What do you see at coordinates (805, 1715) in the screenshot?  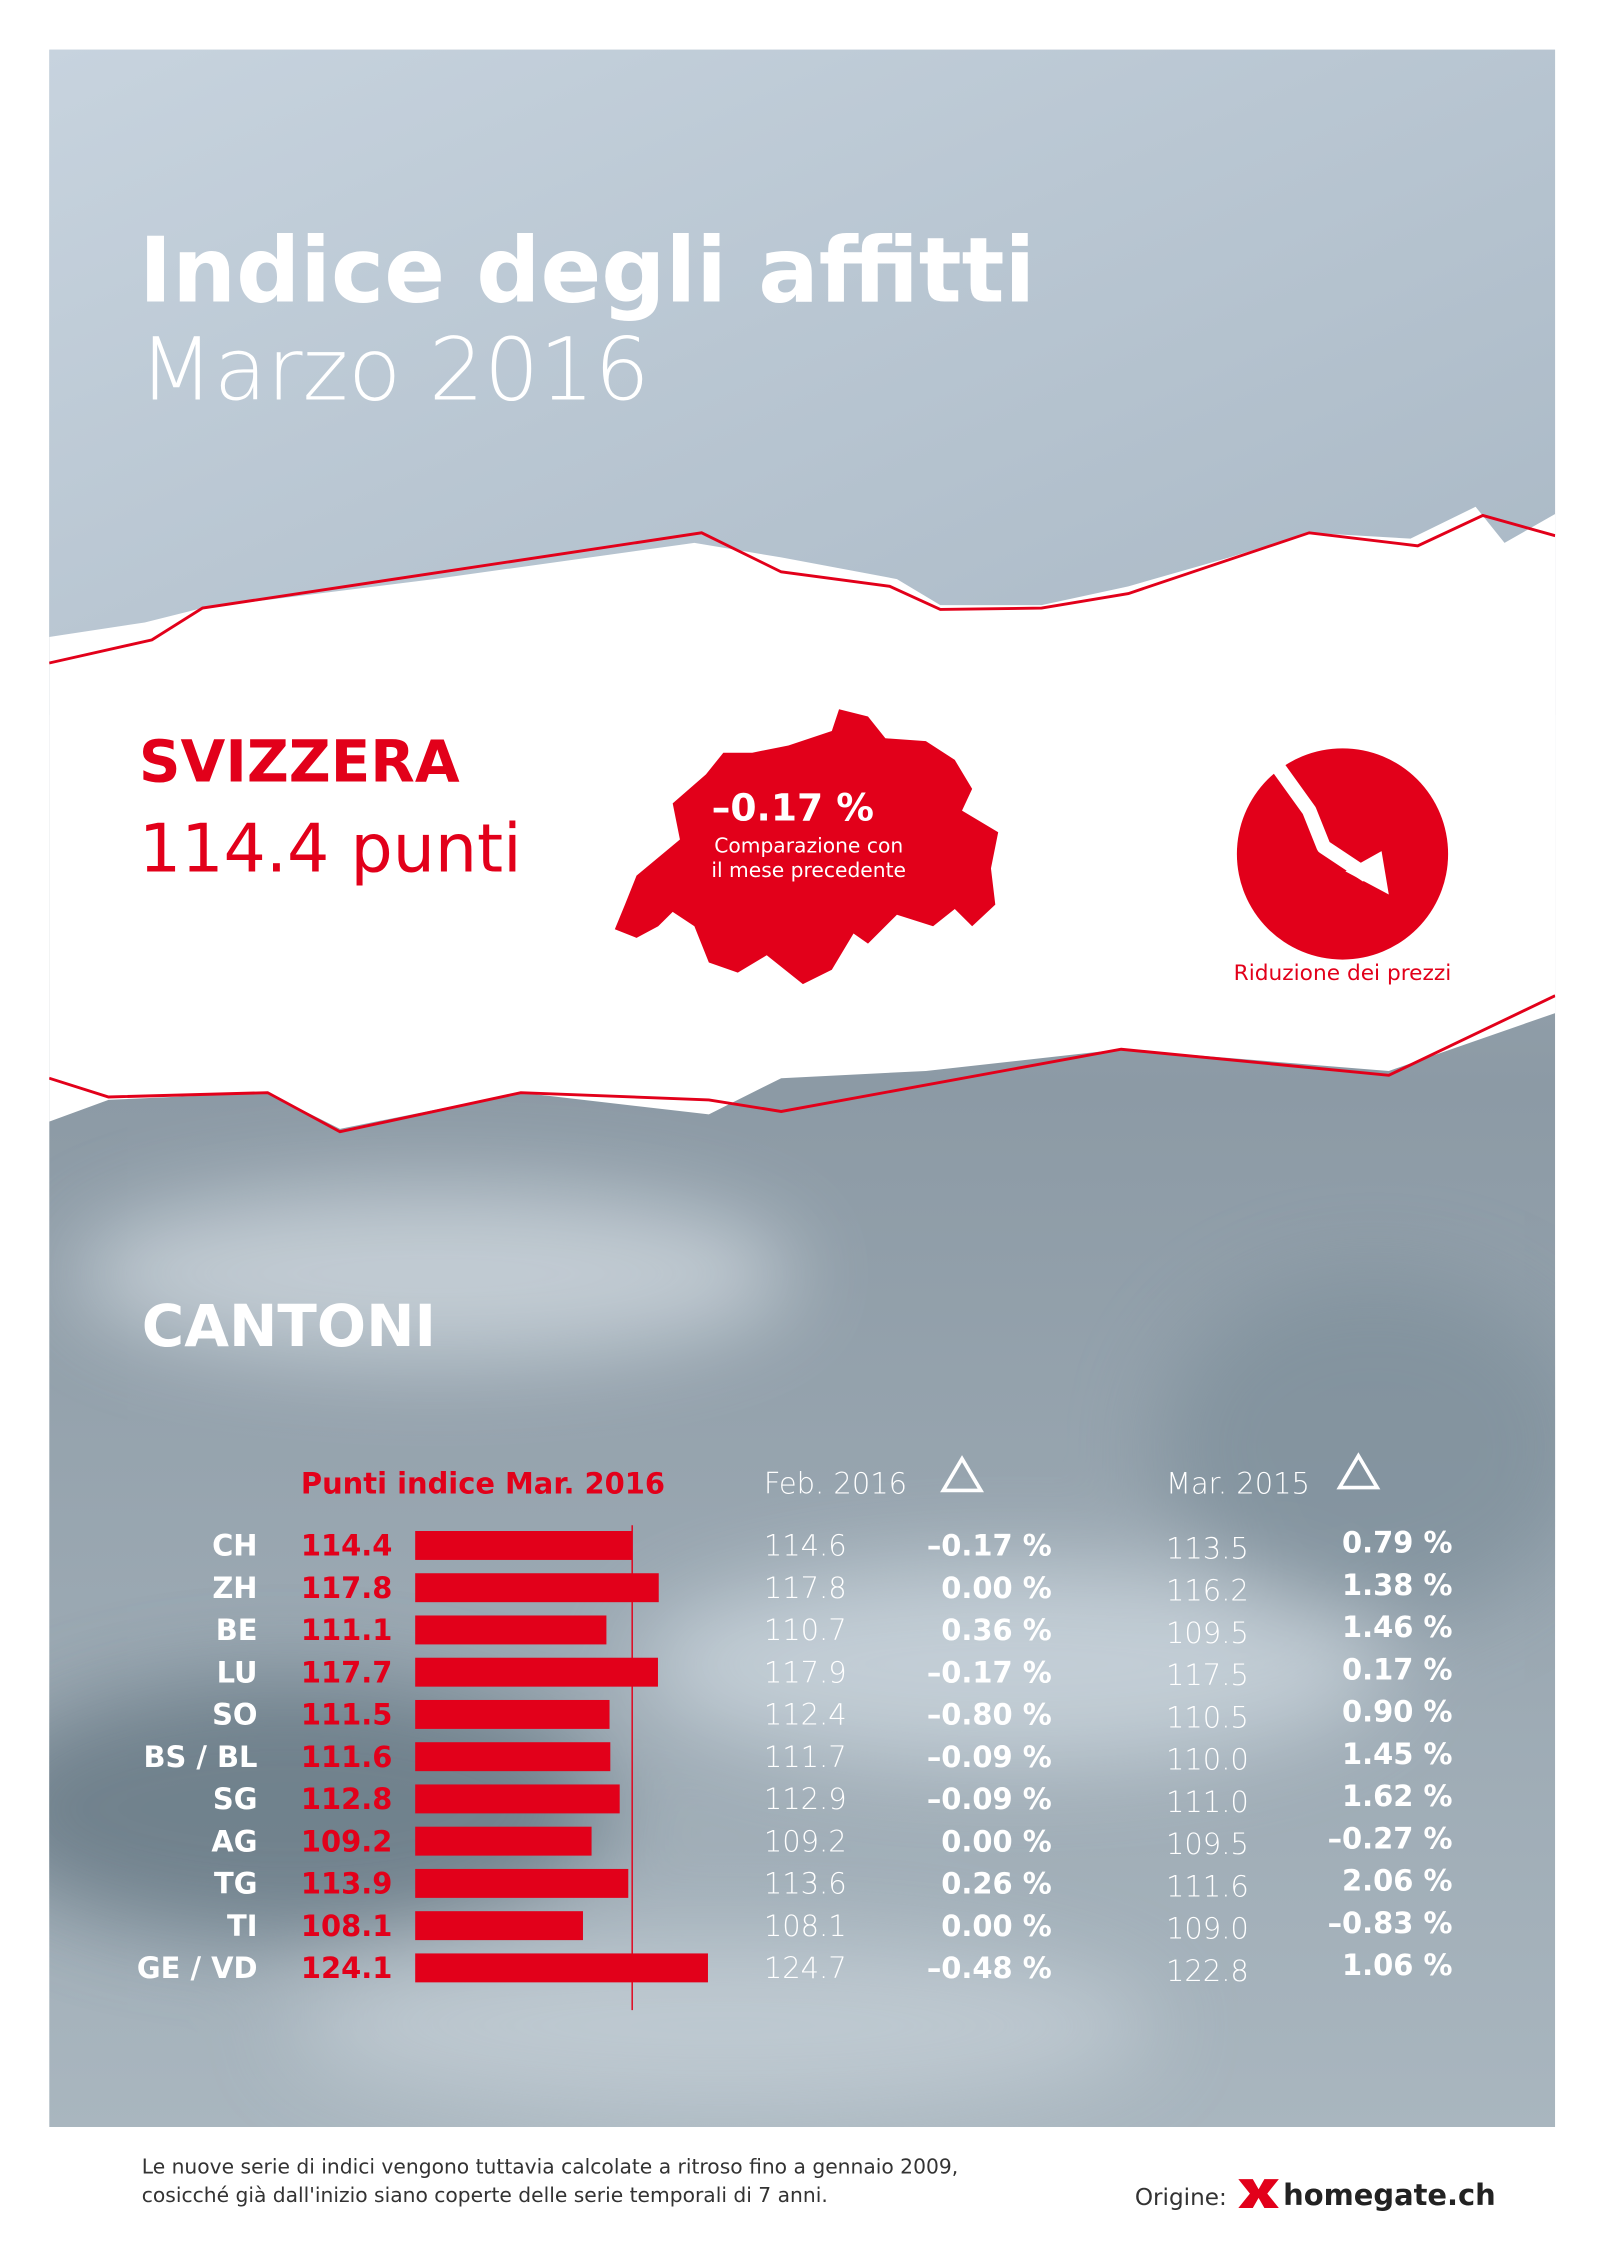 I see `prev-month-value: 112.4` at bounding box center [805, 1715].